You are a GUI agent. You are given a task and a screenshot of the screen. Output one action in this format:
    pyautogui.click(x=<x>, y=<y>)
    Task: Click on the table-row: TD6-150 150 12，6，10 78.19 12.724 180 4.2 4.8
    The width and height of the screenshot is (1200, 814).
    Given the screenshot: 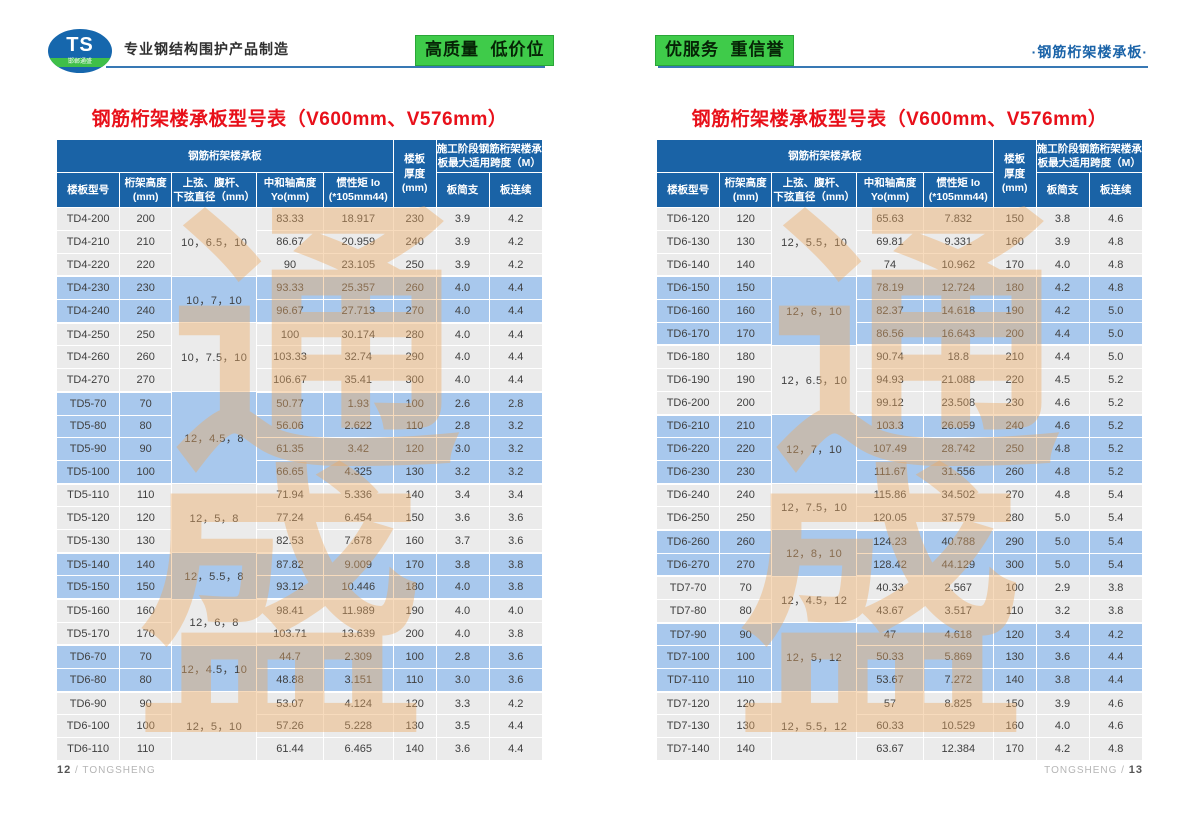 What is the action you would take?
    pyautogui.click(x=899, y=310)
    